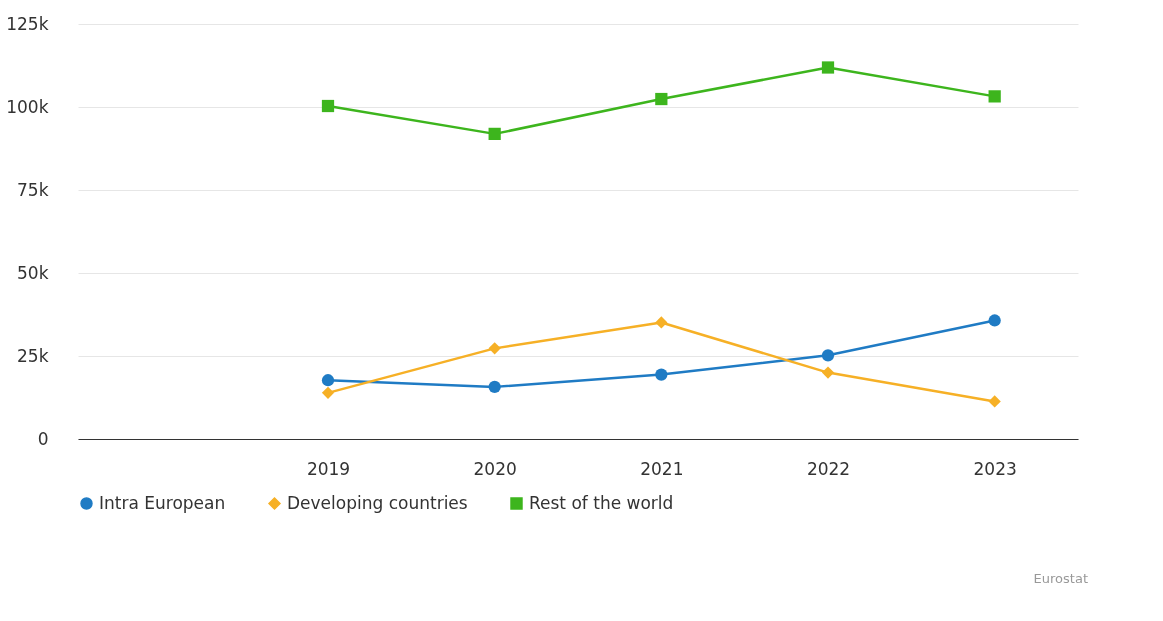 This screenshot has height=621, width=1163. Describe the element at coordinates (33, 272) in the screenshot. I see `y-tick-label: 50k` at that location.